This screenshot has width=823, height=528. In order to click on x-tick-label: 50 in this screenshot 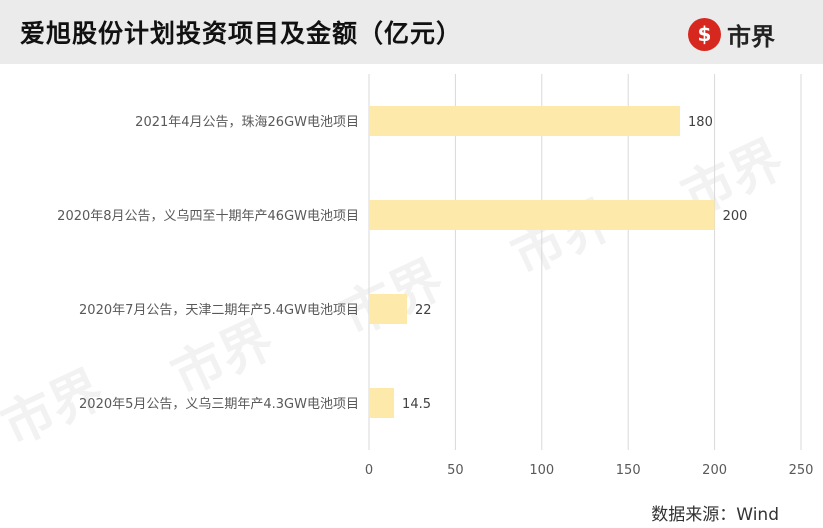, I will do `click(455, 470)`.